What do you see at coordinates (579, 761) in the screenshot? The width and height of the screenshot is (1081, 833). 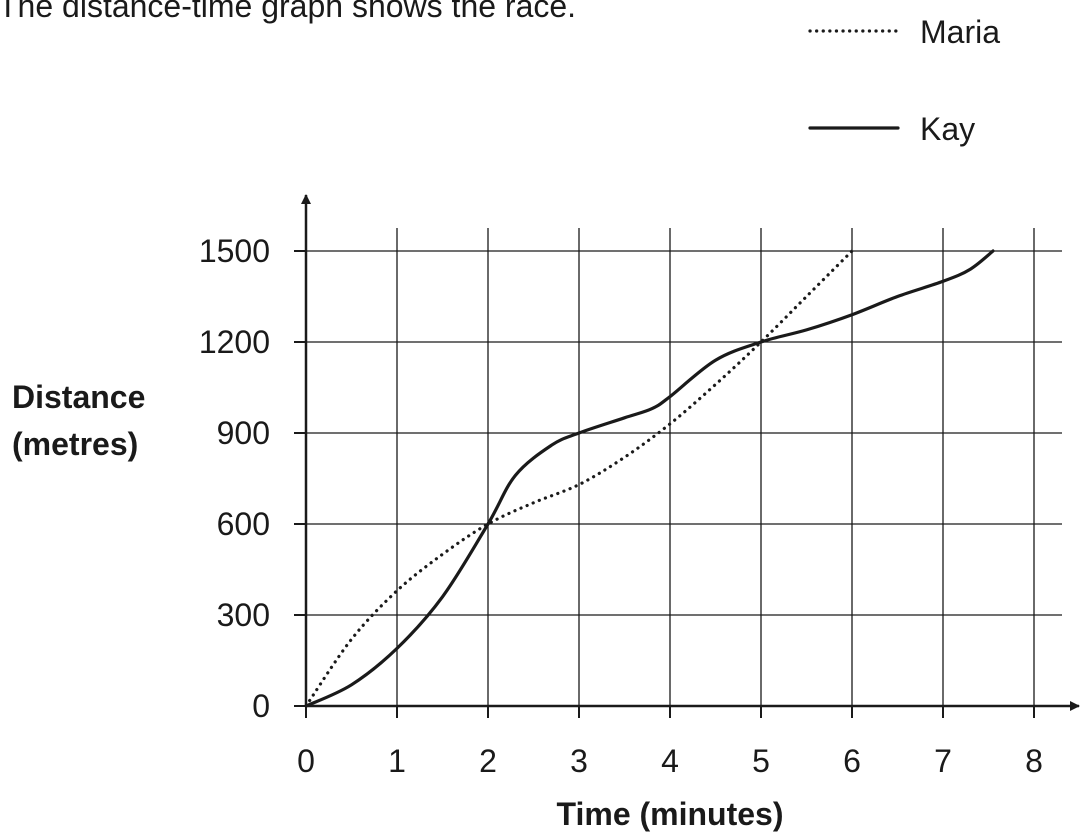 I see `x-tick-label: 3` at bounding box center [579, 761].